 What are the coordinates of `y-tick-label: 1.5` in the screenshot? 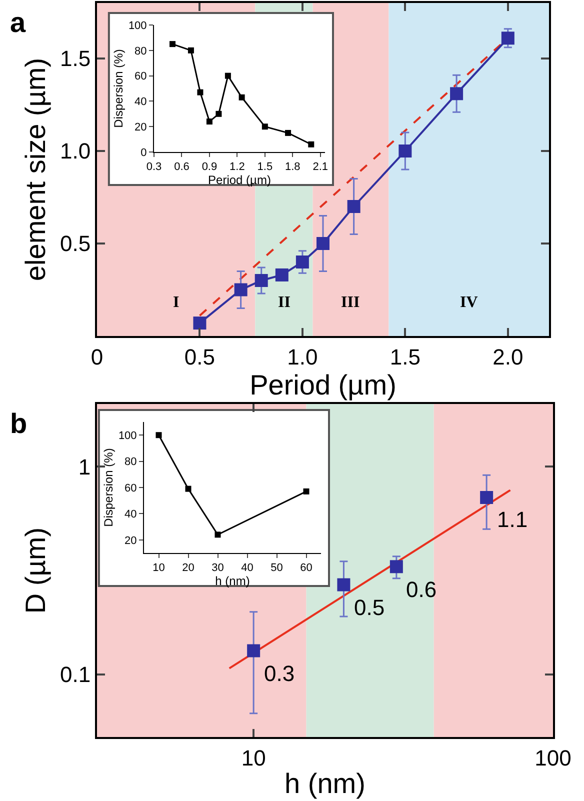 It's located at (75, 59).